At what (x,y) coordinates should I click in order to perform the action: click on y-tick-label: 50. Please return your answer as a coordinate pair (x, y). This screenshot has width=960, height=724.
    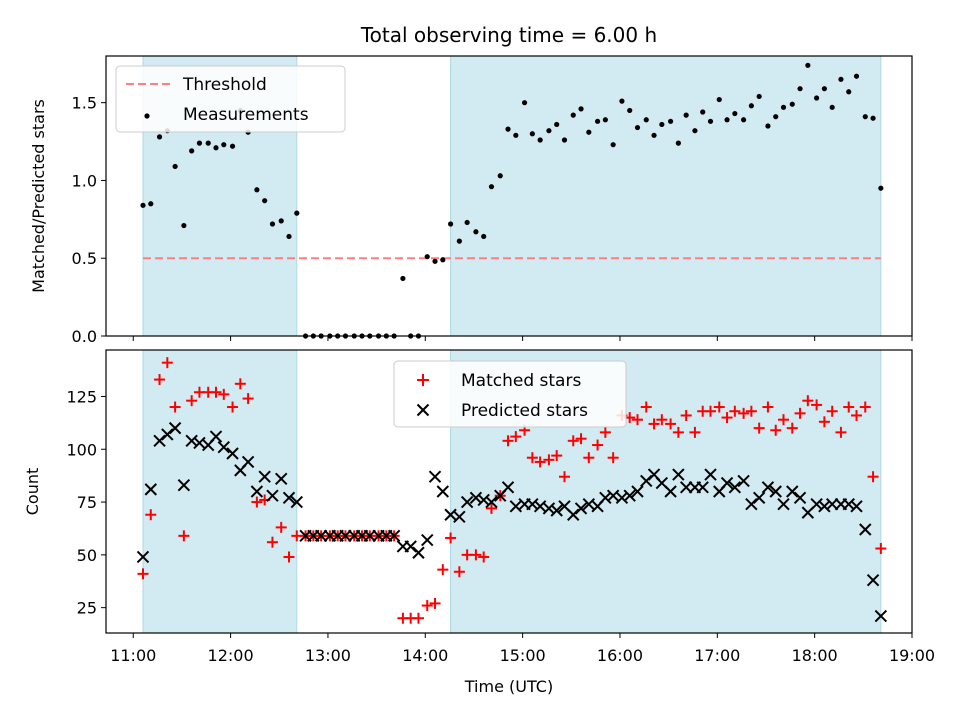
    Looking at the image, I should click on (87, 555).